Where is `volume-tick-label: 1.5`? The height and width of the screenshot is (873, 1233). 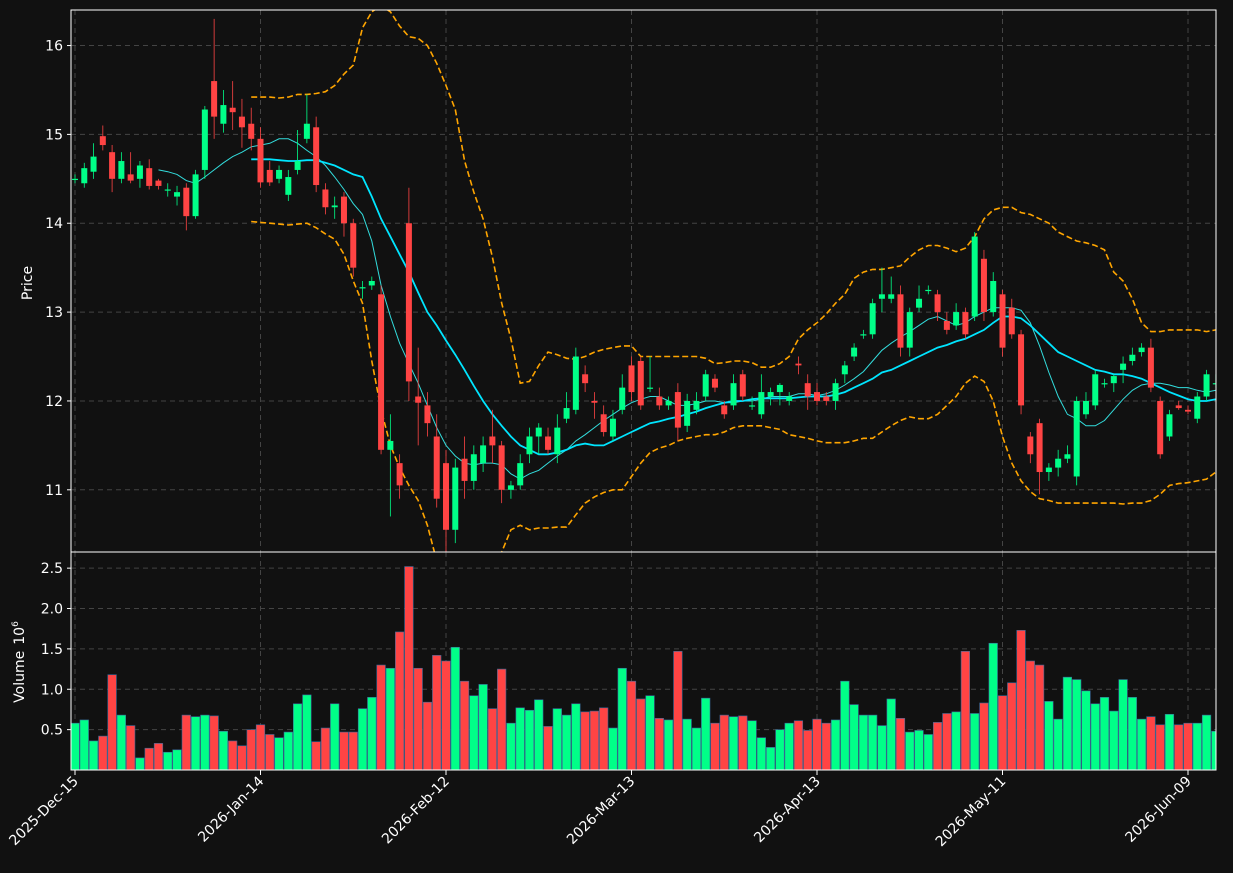 volume-tick-label: 1.5 is located at coordinates (52, 650).